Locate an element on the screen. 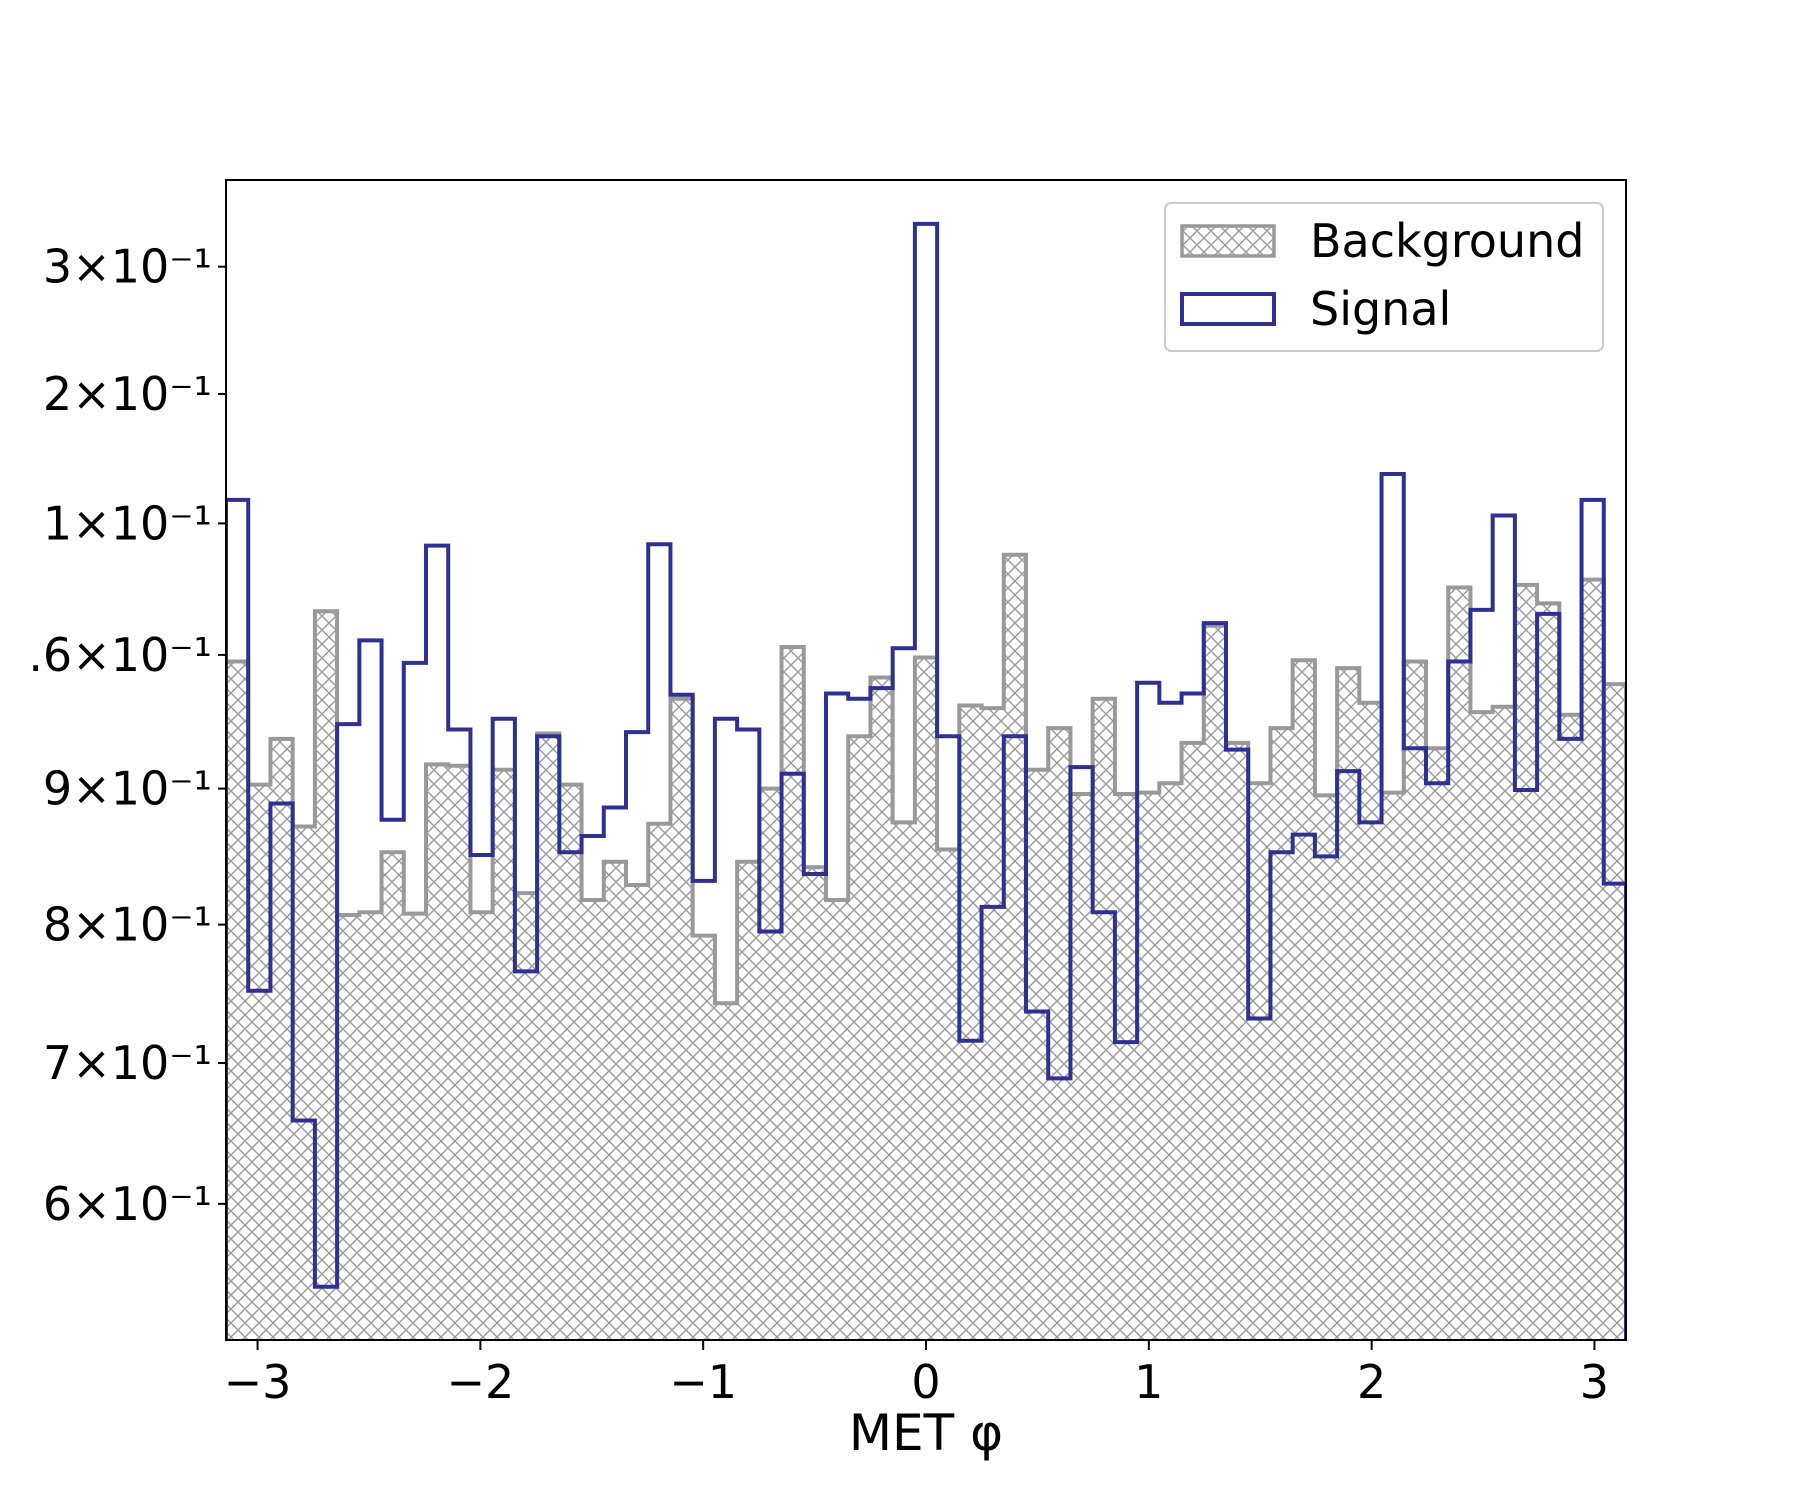 The image size is (1801, 1500). x-tick-label: 1 is located at coordinates (1148, 1382).